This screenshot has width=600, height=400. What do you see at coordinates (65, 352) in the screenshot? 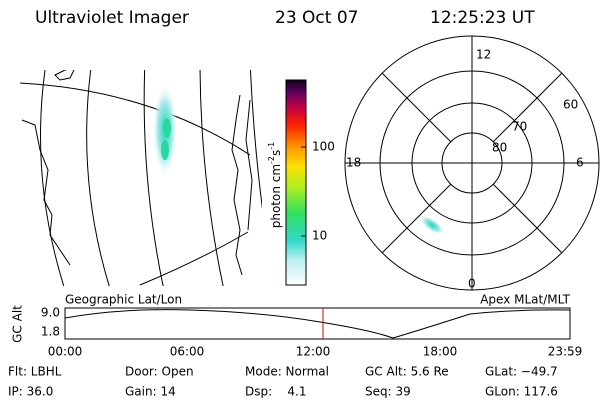
I see `x-tick-label: 00:00` at bounding box center [65, 352].